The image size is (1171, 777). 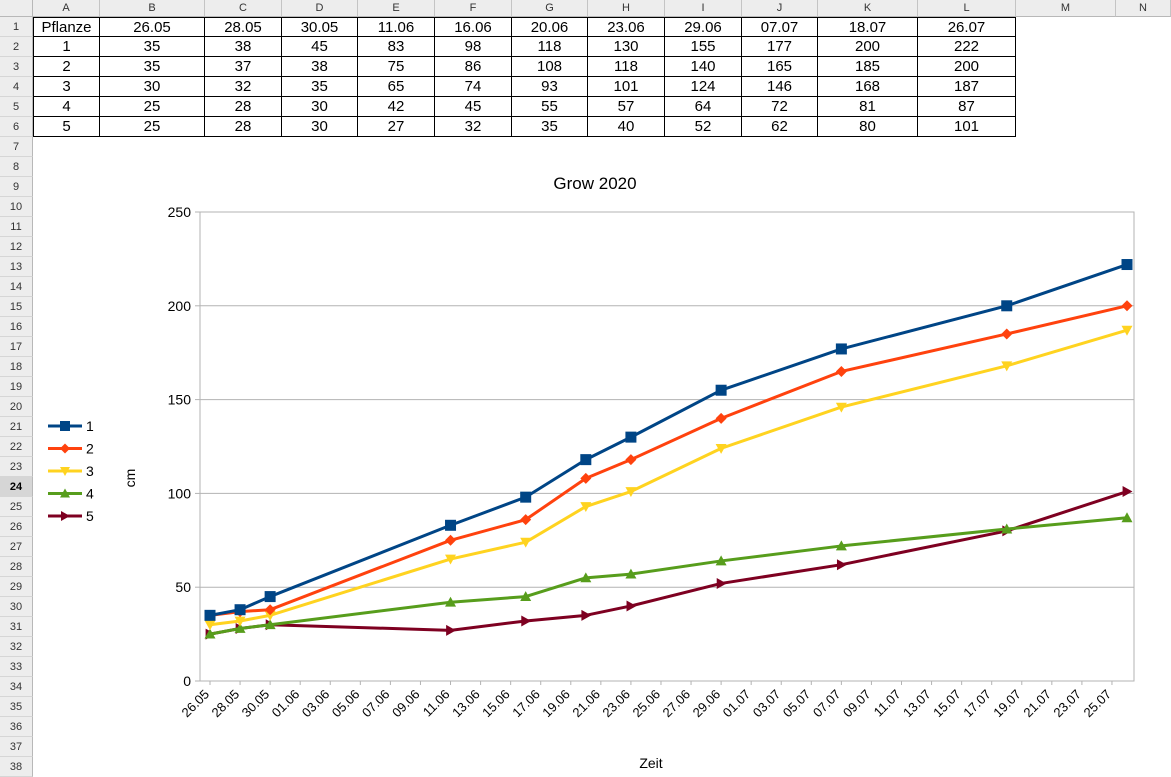 I want to click on cell-h1: 23.06, so click(x=626, y=27).